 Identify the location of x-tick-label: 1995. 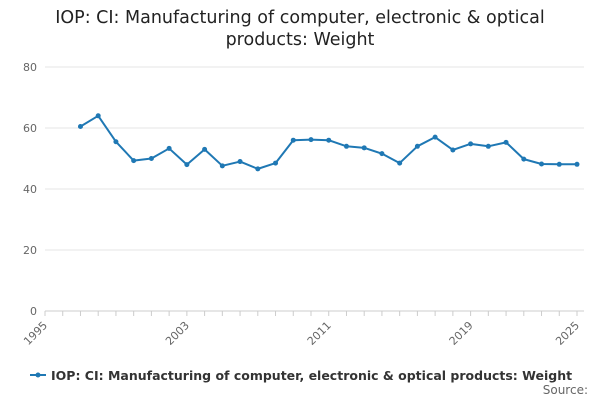
(35, 333).